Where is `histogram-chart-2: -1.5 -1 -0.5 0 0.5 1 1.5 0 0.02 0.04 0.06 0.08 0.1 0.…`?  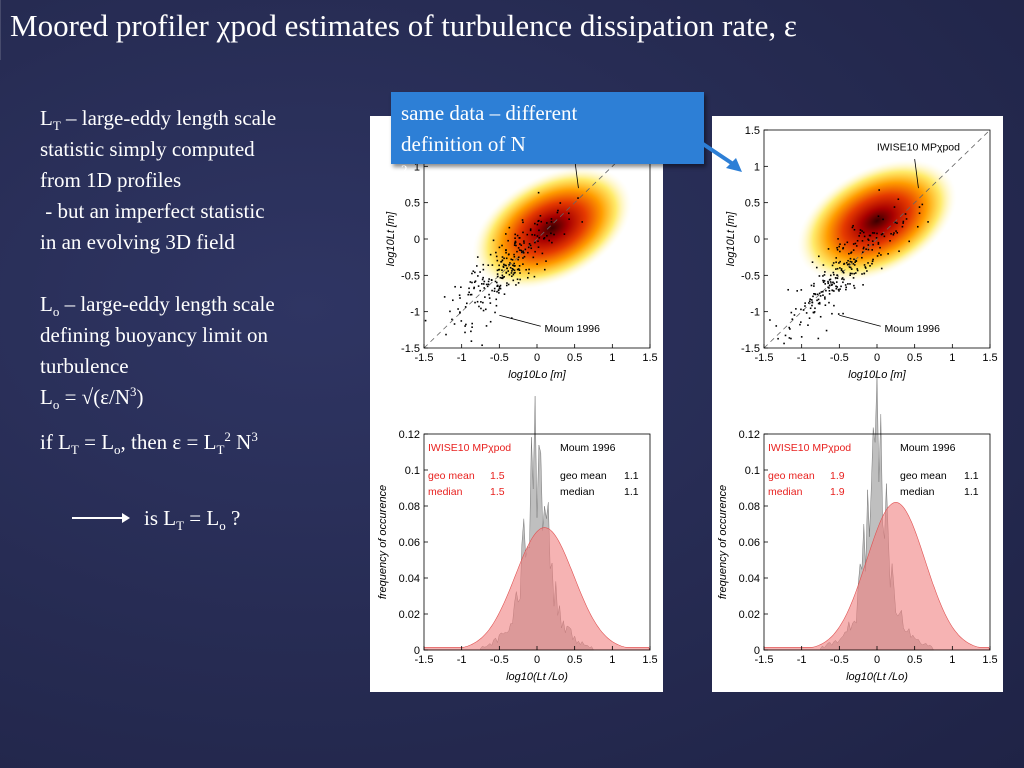 histogram-chart-2: -1.5 -1 -0.5 0 0.5 1 1.5 0 0.02 0.04 0.06 0.08 0.1 0.… is located at coordinates (517, 539).